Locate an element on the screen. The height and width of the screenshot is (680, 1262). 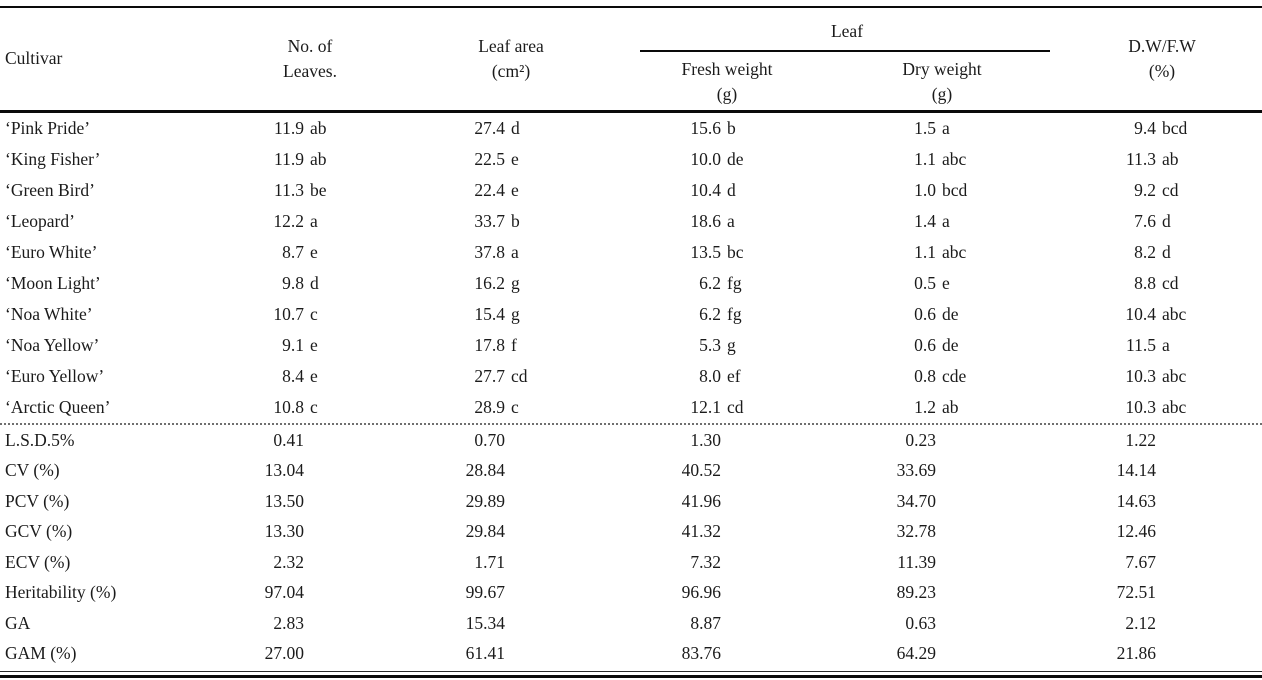
leaf-group-underline is located at coordinates (845, 51).